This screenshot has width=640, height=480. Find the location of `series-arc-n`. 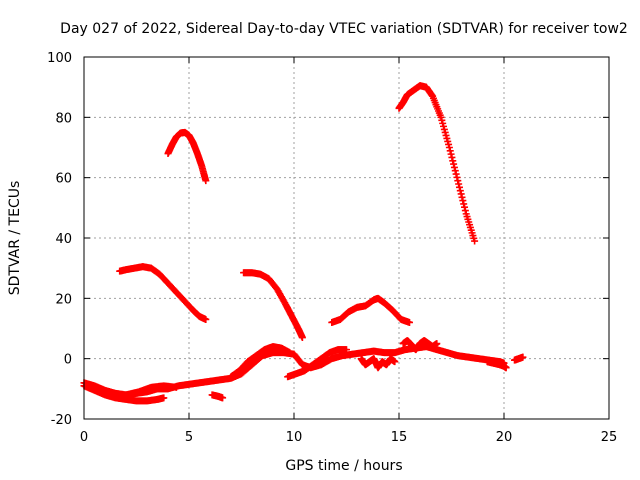

series-arc-n is located at coordinates (519, 358).